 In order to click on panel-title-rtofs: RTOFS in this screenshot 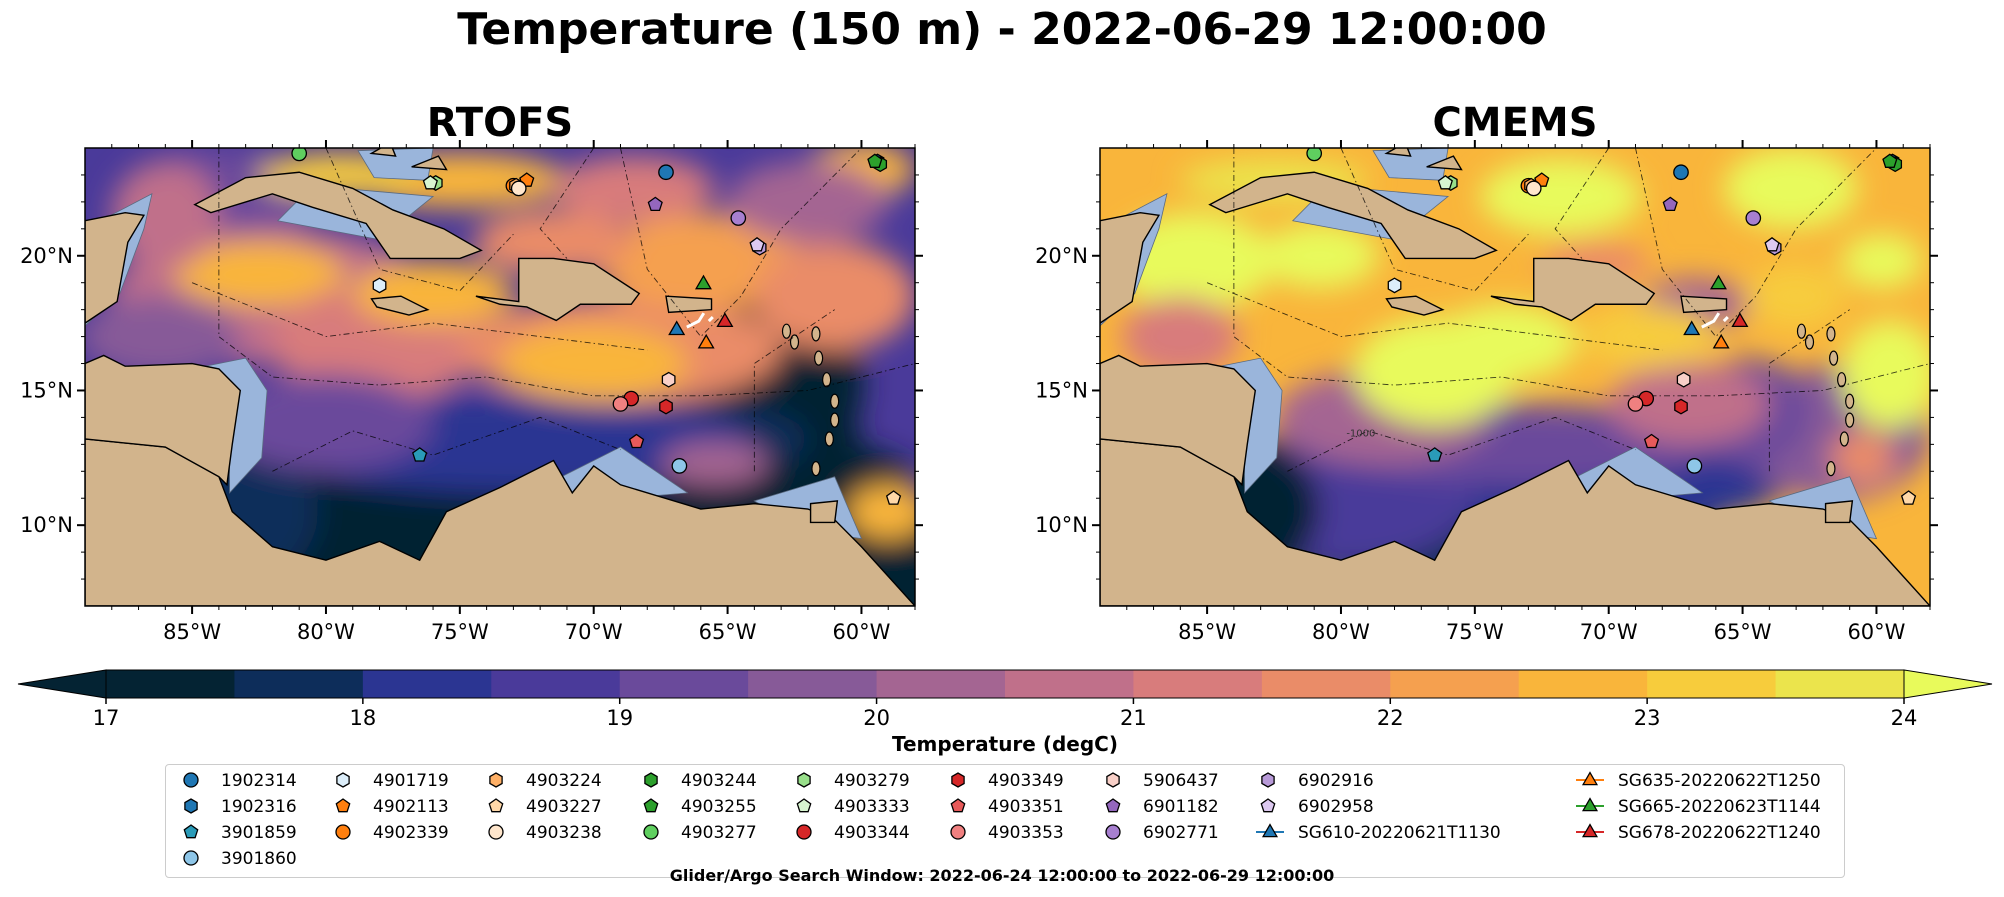, I will do `click(500, 123)`.